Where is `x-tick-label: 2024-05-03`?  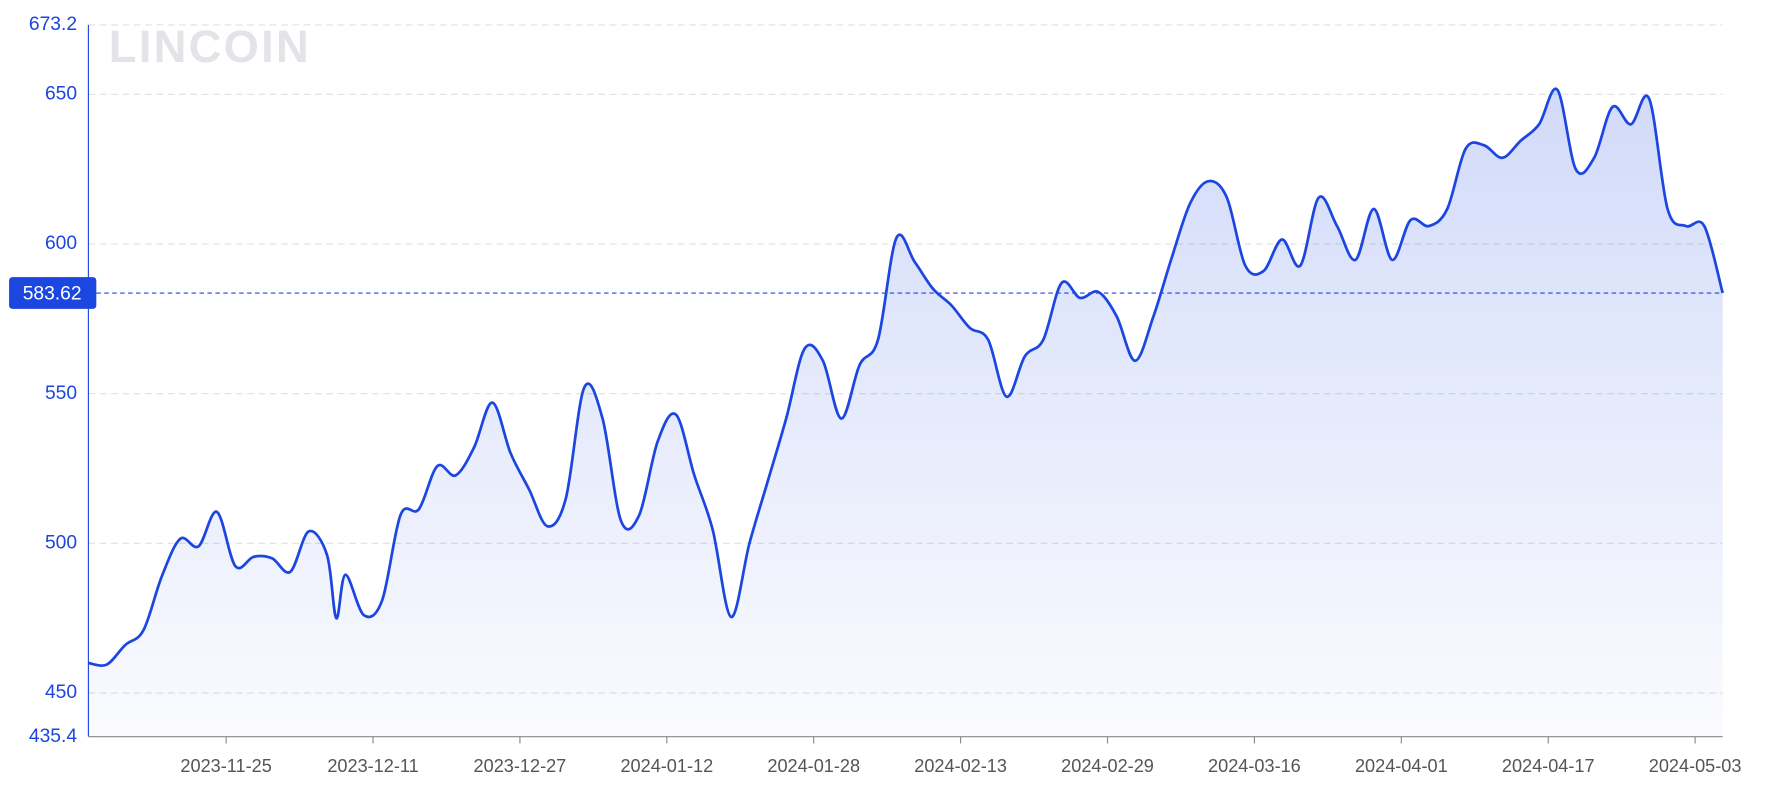 x-tick-label: 2024-05-03 is located at coordinates (1695, 766).